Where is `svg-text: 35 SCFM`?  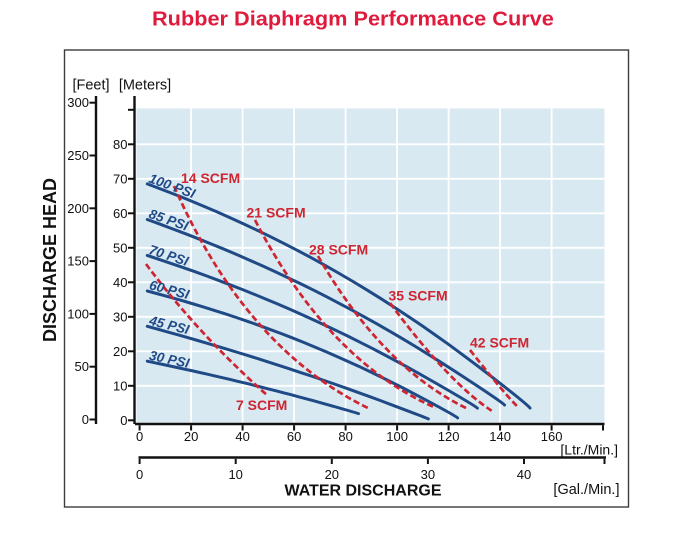 svg-text: 35 SCFM is located at coordinates (418, 296).